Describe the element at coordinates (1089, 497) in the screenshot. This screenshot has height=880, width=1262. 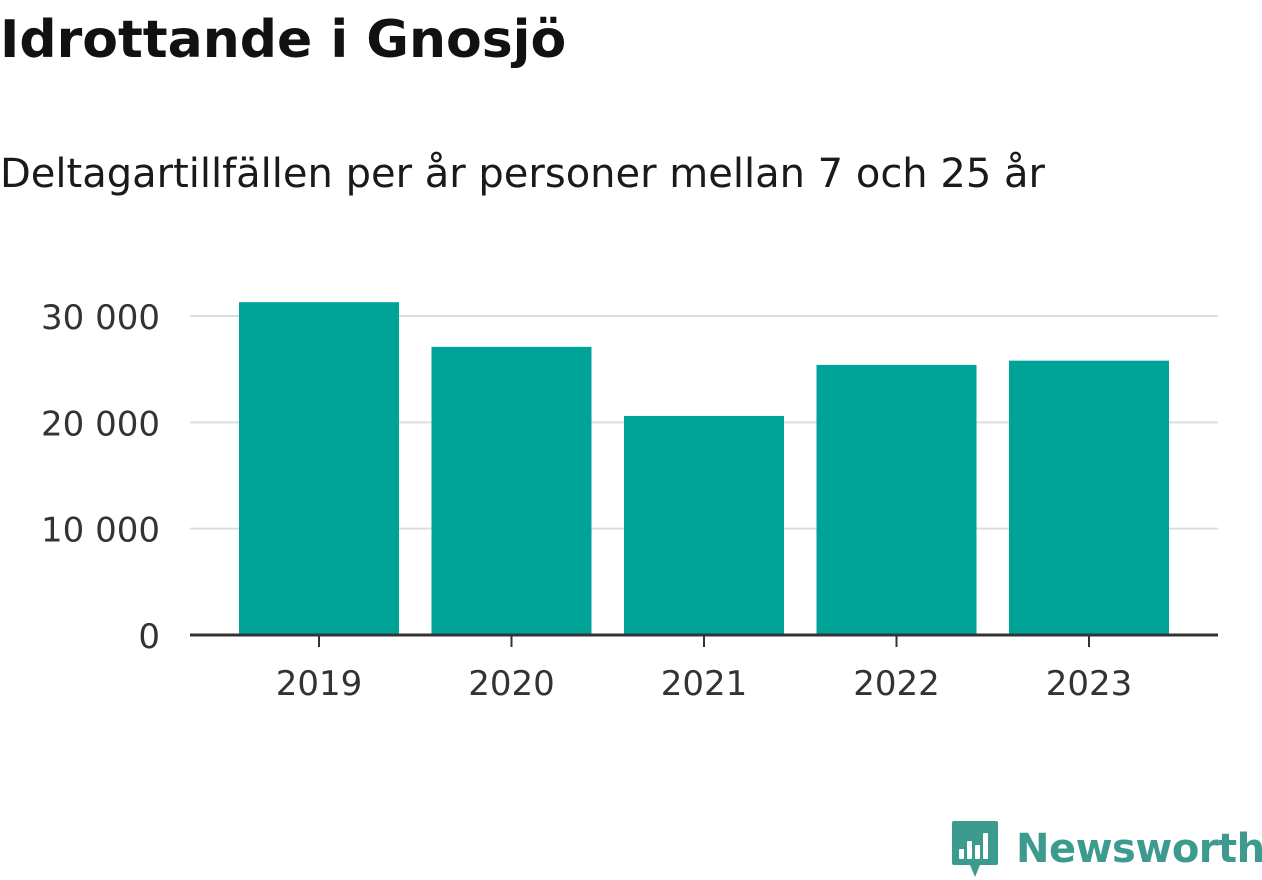
I see `bar-2023` at that location.